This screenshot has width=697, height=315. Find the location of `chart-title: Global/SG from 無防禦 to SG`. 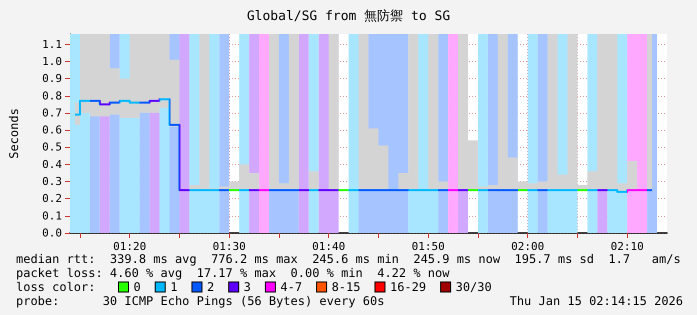

chart-title: Global/SG from 無防禦 to SG is located at coordinates (348, 16).